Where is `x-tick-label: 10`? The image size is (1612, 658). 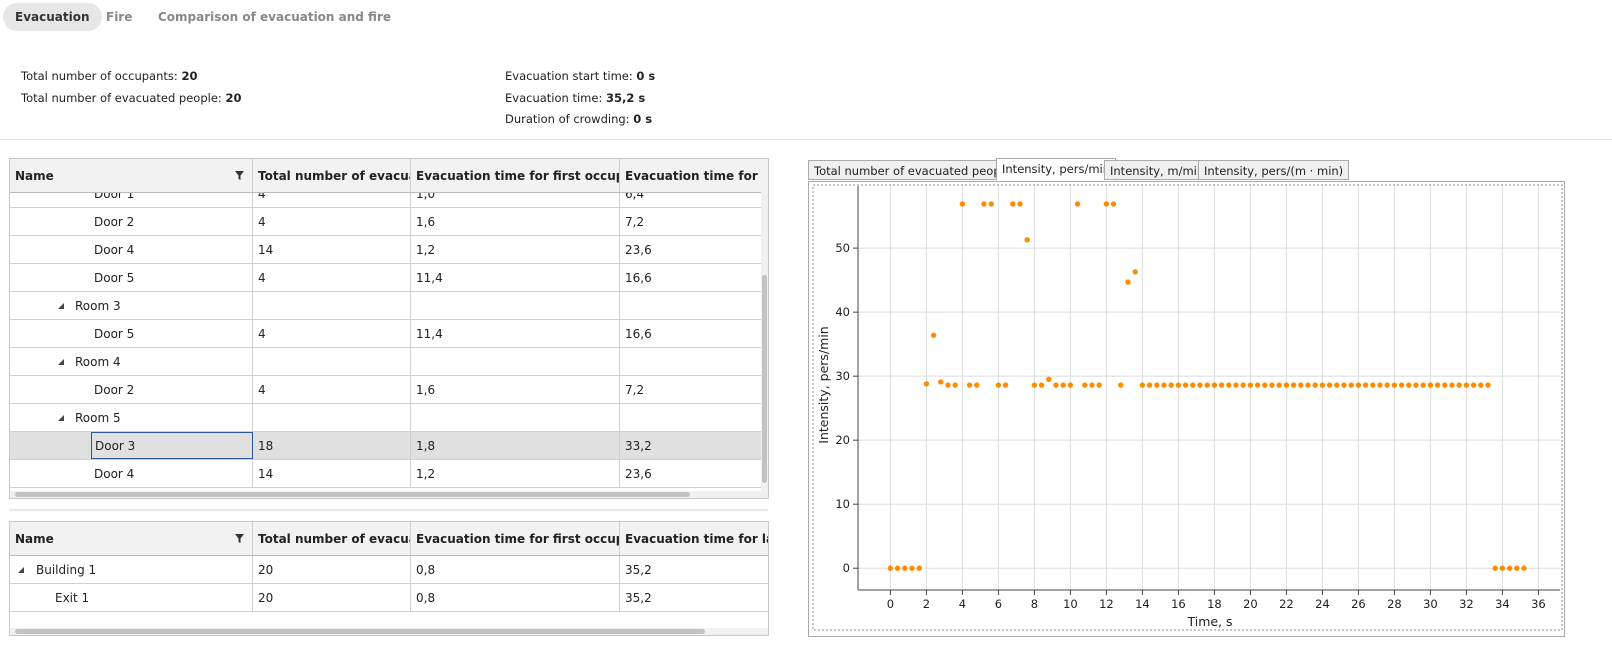
x-tick-label: 10 is located at coordinates (1070, 604).